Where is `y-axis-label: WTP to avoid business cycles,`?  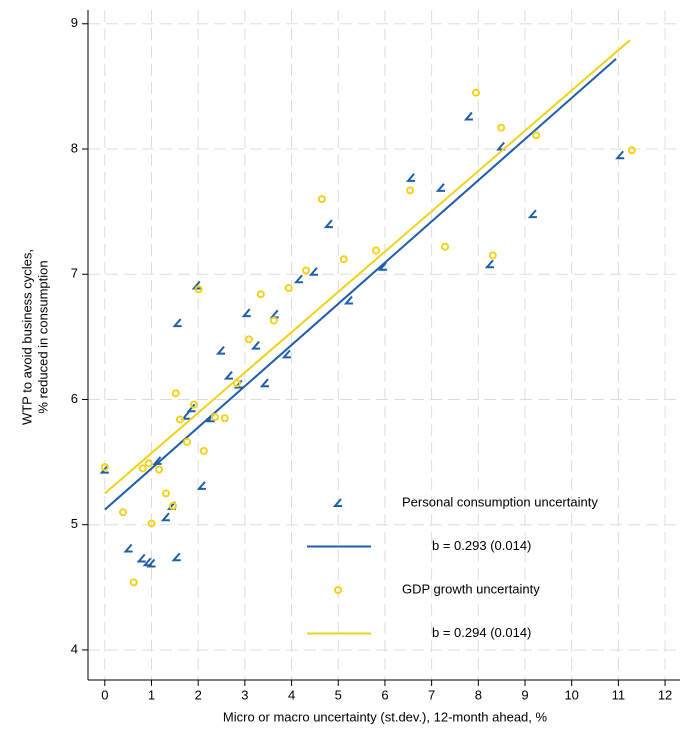
y-axis-label: WTP to avoid business cycles, is located at coordinates (26, 337).